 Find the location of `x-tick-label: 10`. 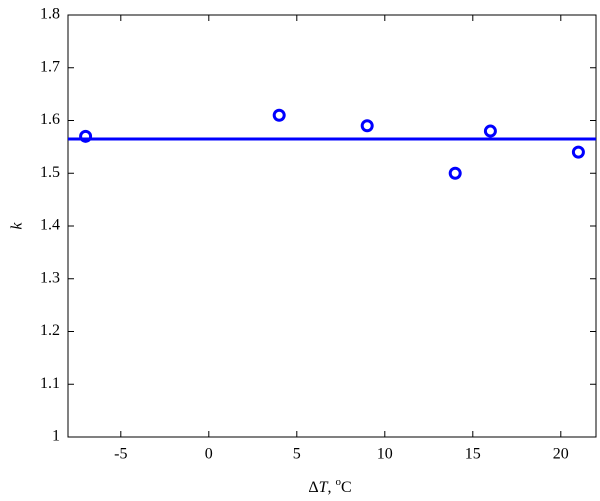

x-tick-label: 10 is located at coordinates (385, 454).